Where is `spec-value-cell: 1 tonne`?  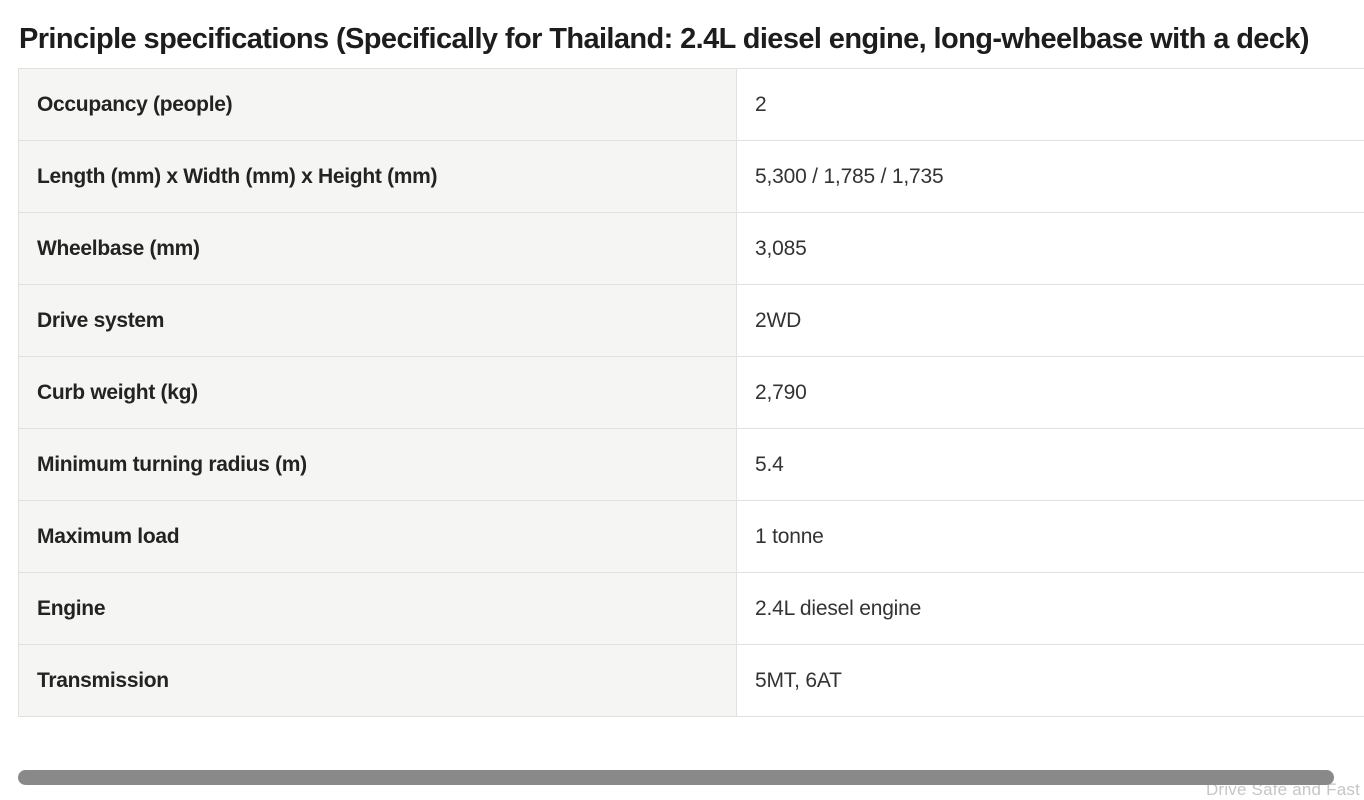
spec-value-cell: 1 tonne is located at coordinates (1050, 536).